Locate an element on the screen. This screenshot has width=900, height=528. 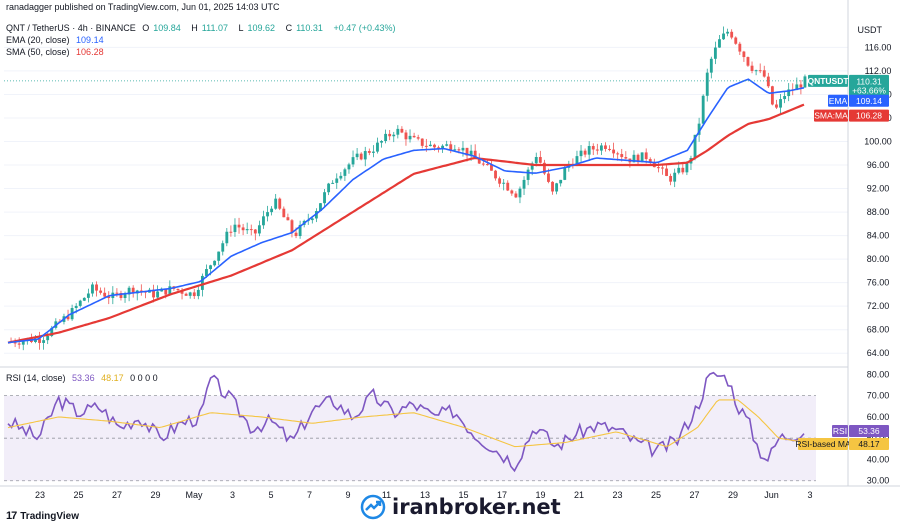
time-tick-label: 13 is located at coordinates (425, 495).